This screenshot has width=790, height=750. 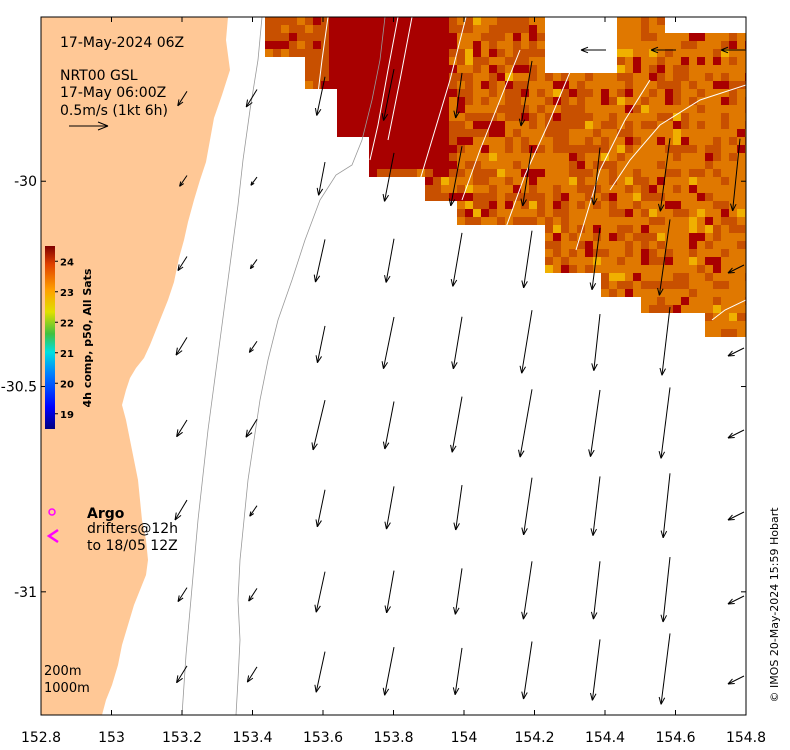 What do you see at coordinates (67, 262) in the screenshot?
I see `colorbar-tick-label: 24` at bounding box center [67, 262].